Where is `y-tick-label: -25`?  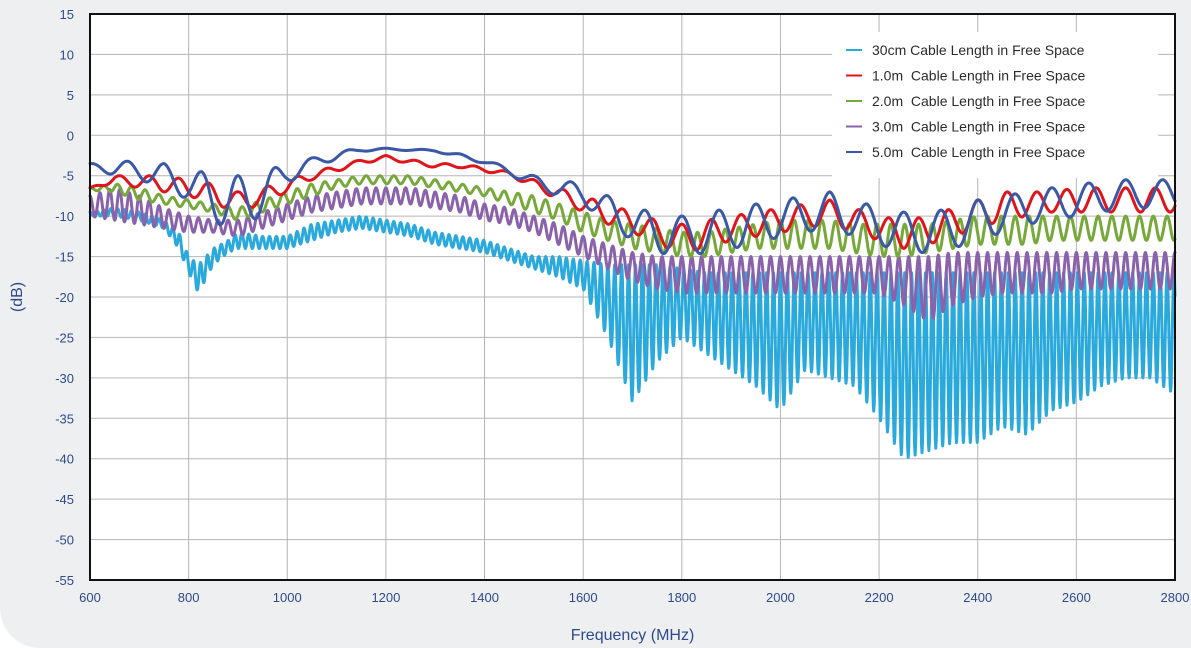
y-tick-label: -25 is located at coordinates (64, 337).